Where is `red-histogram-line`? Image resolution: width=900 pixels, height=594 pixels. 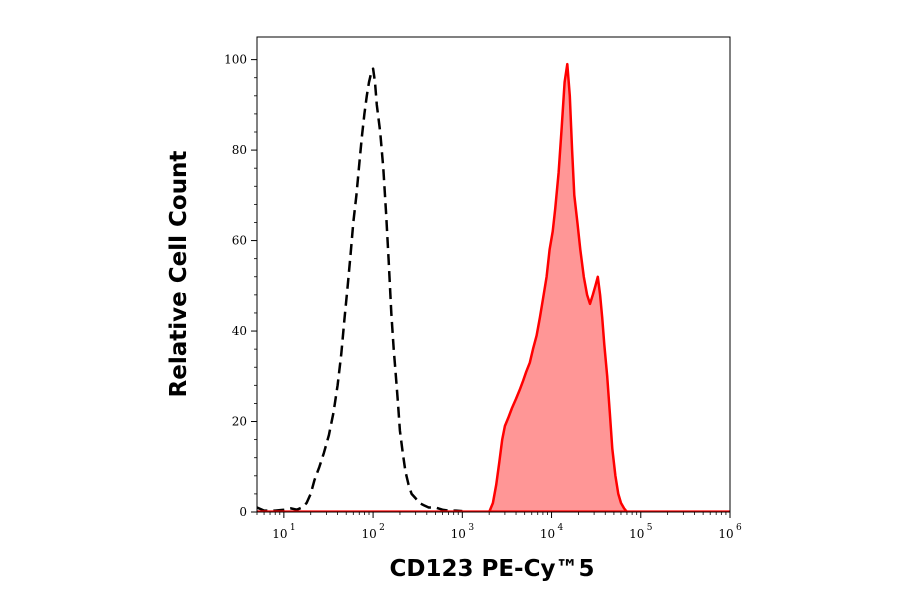 red-histogram-line is located at coordinates (558, 287).